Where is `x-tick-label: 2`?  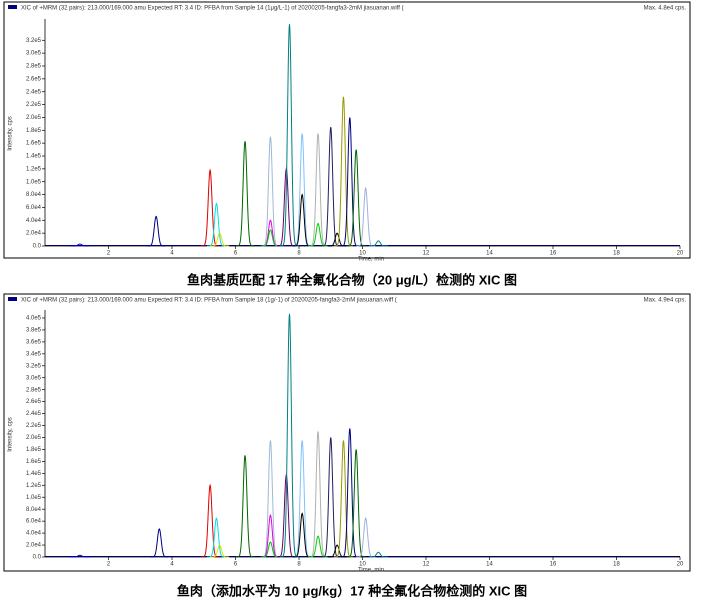 x-tick-label: 2 is located at coordinates (109, 254).